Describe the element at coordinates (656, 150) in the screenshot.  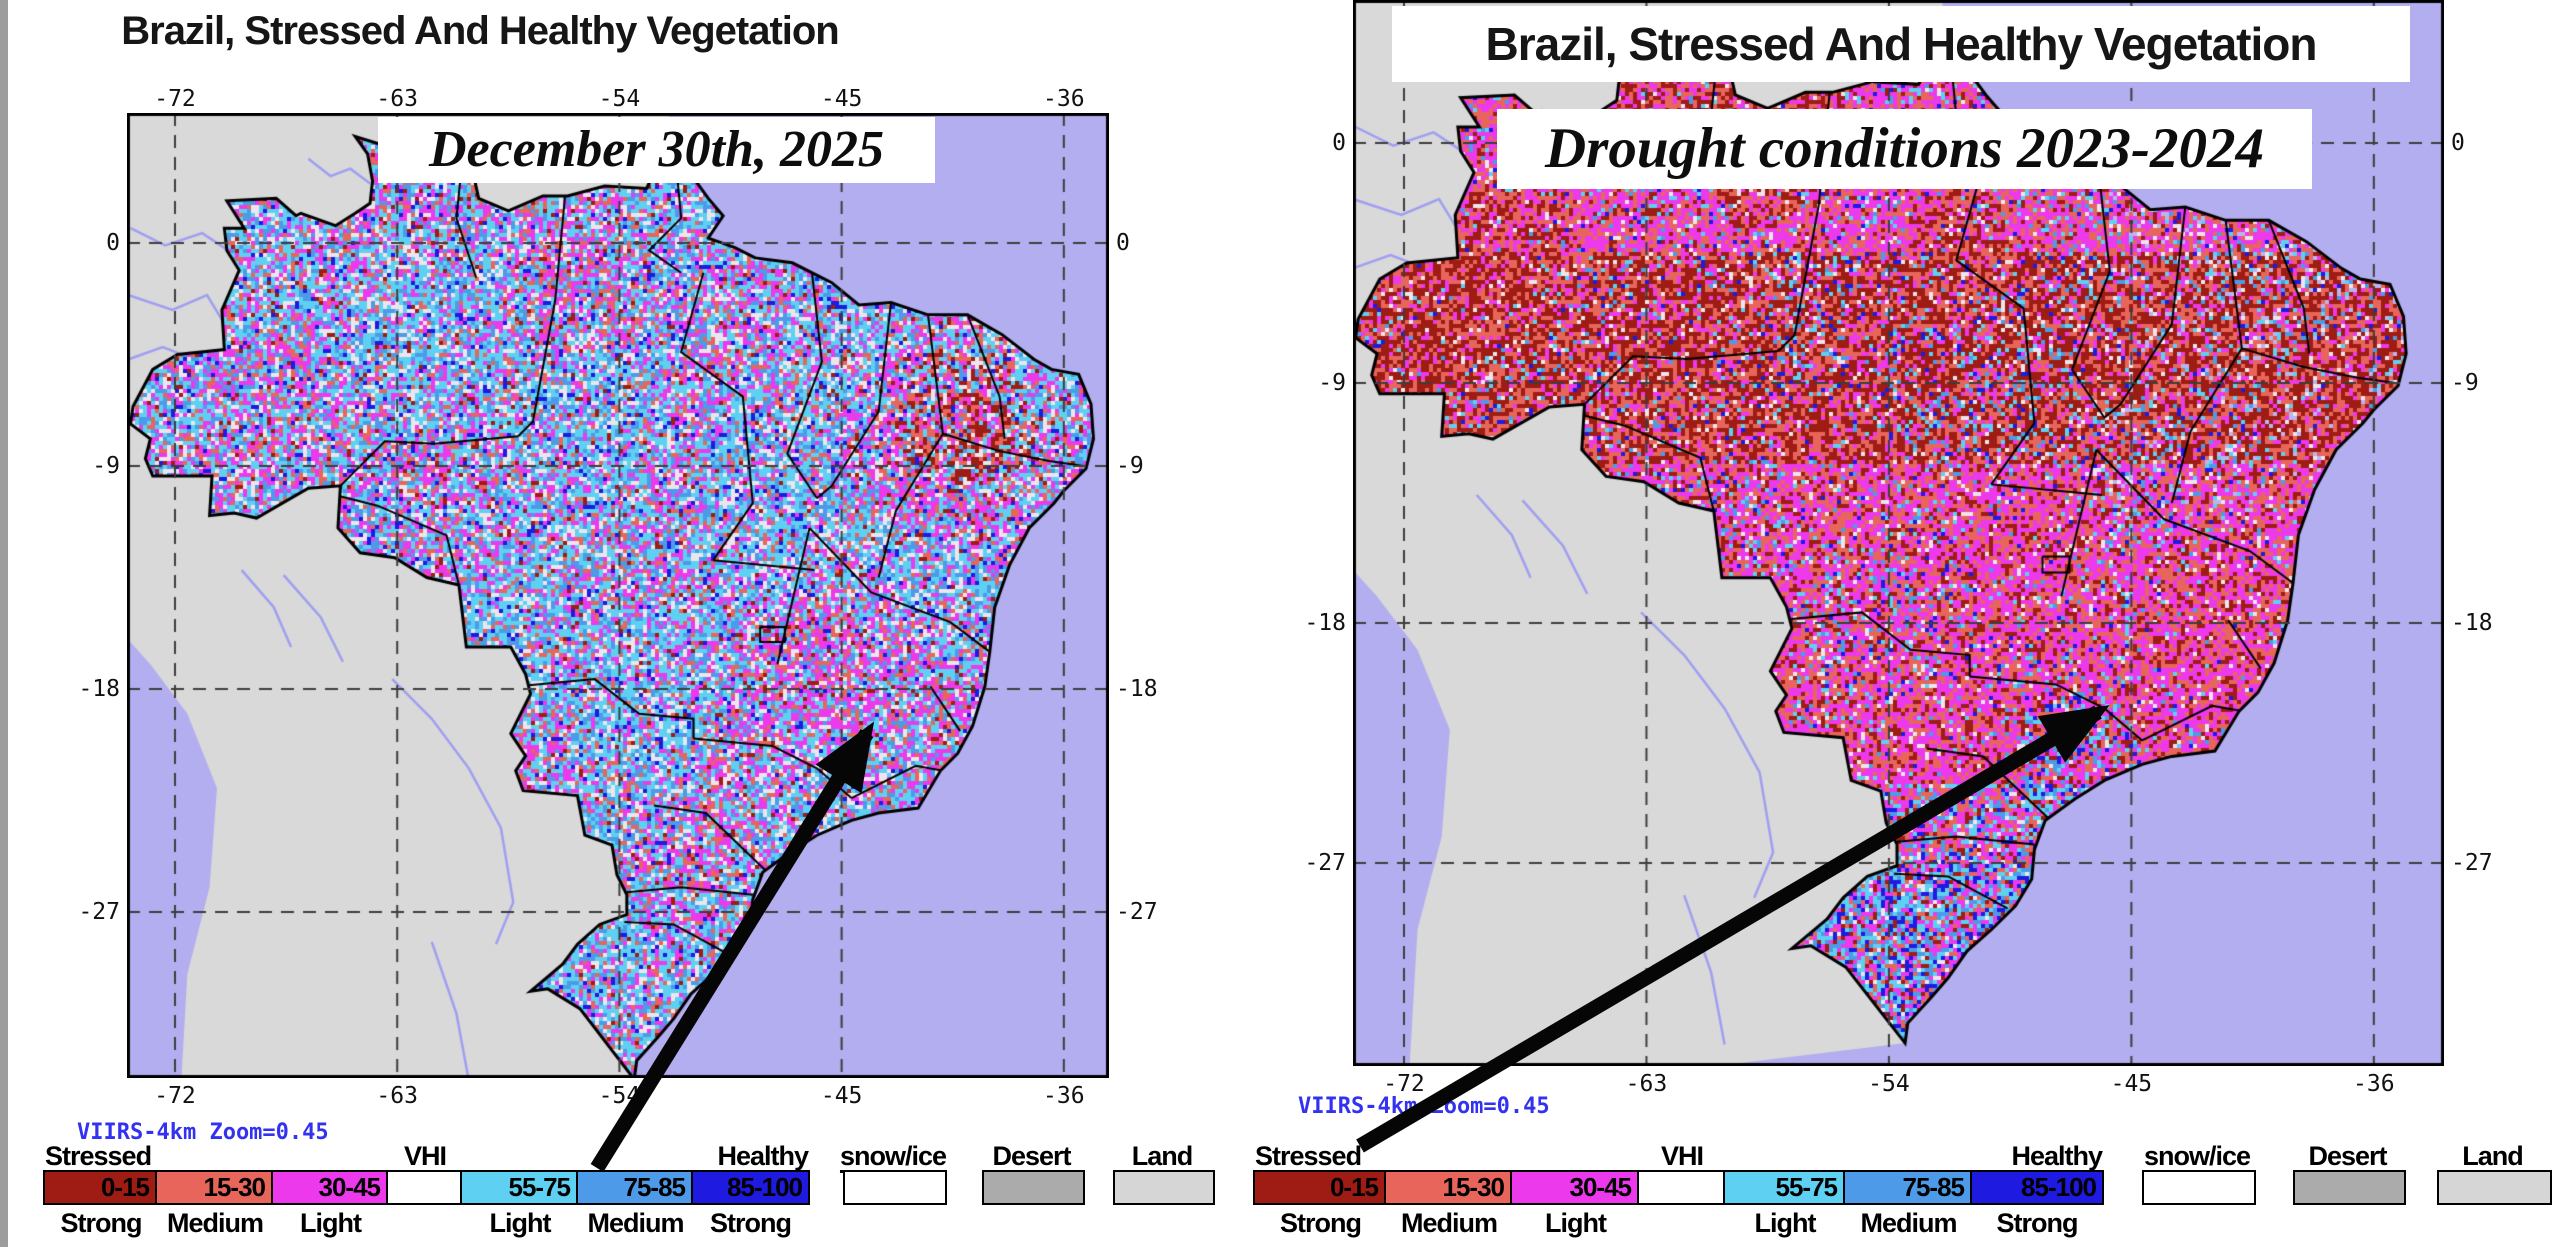
I see `left-map-subtitle: December 30th, 2025` at that location.